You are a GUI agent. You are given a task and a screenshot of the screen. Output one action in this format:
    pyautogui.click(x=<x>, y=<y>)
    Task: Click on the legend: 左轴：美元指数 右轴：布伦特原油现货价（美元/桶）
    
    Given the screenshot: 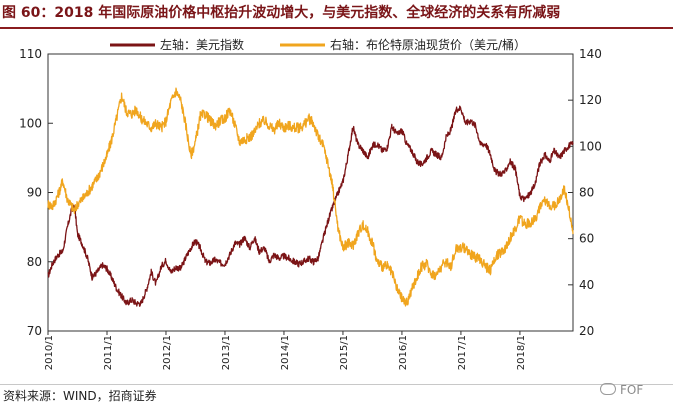 What is the action you would take?
    pyautogui.click(x=318, y=44)
    